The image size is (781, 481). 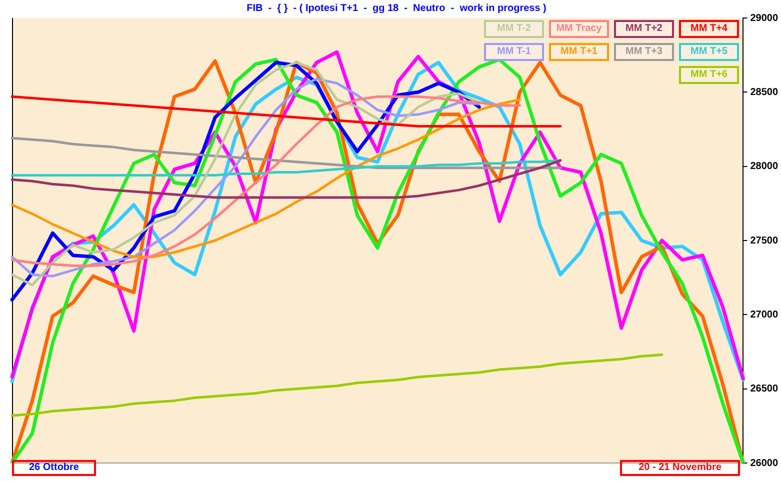 What do you see at coordinates (579, 29) in the screenshot?
I see `text: MM Tracy` at bounding box center [579, 29].